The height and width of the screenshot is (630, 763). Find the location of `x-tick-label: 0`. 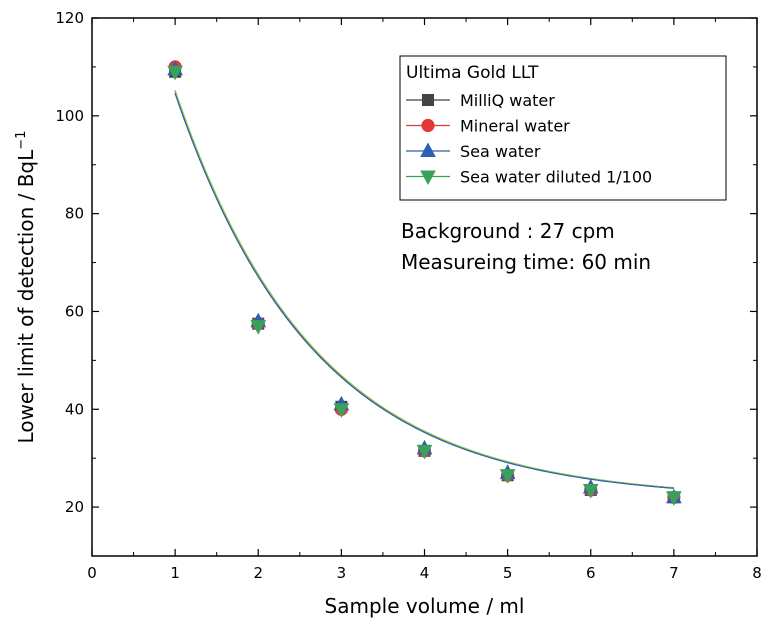

x-tick-label: 0 is located at coordinates (92, 573).